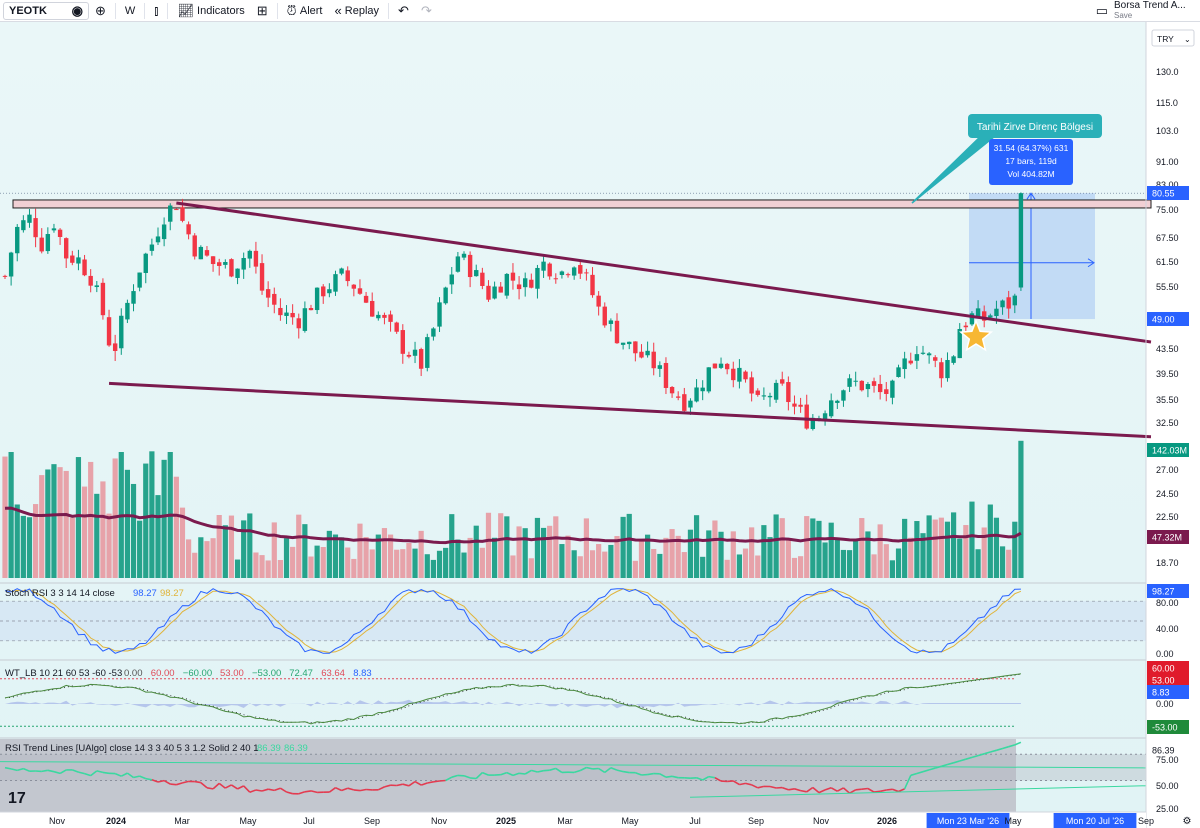  What do you see at coordinates (1148, 11) in the screenshot?
I see `account-area: ▭ Borsa Trend A... Save` at bounding box center [1148, 11].